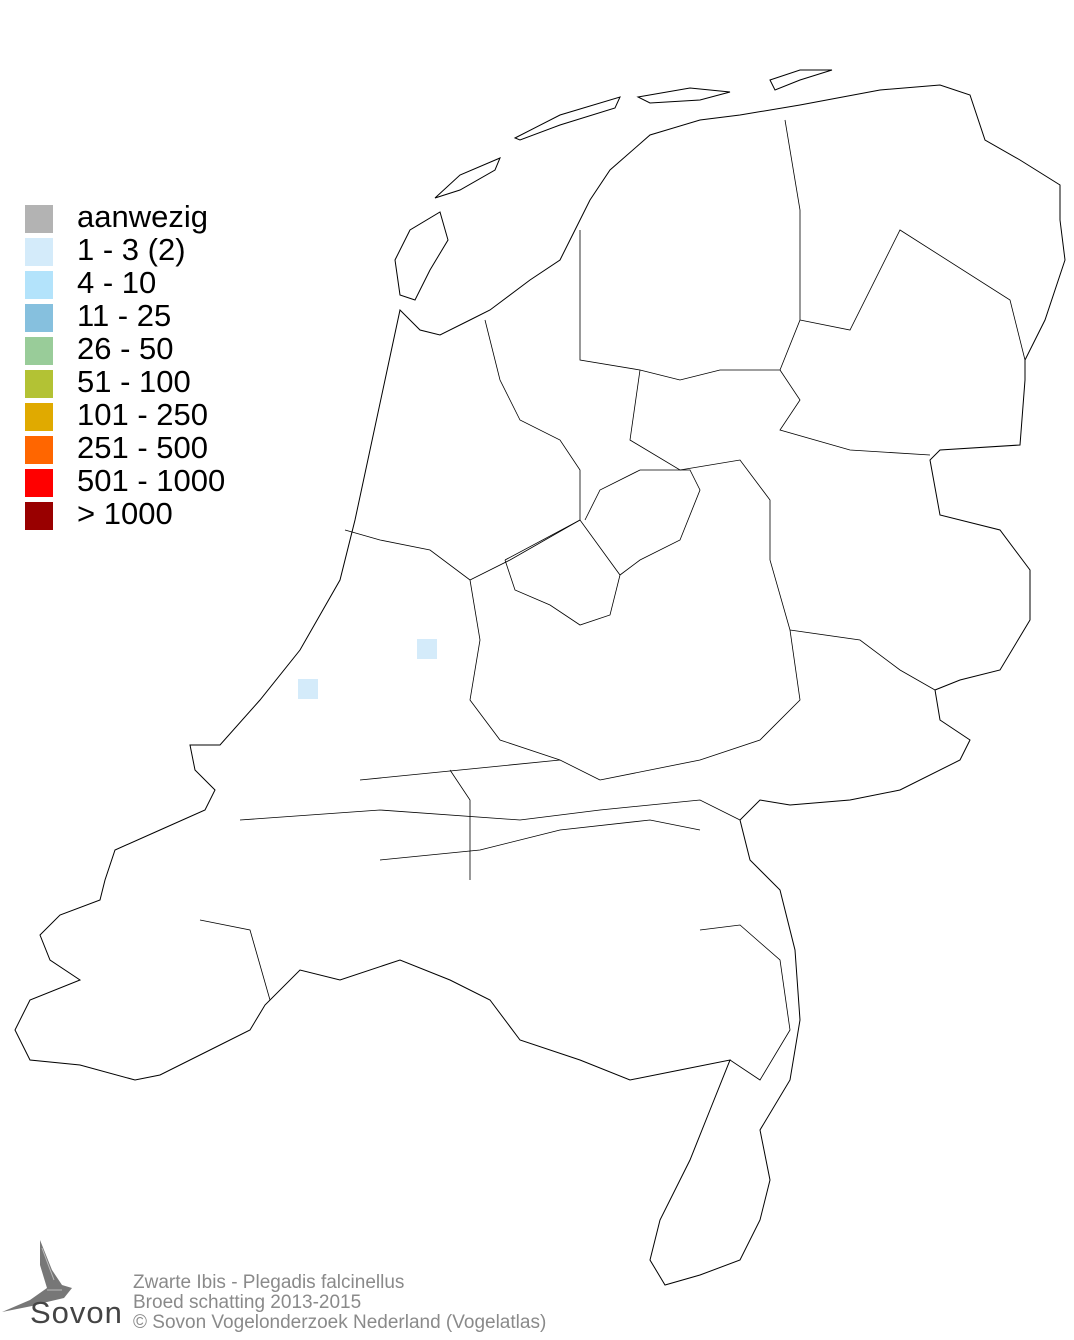 The height and width of the screenshot is (1340, 1074). Describe the element at coordinates (125, 513) in the screenshot. I see `legend-label: > 1000` at that location.